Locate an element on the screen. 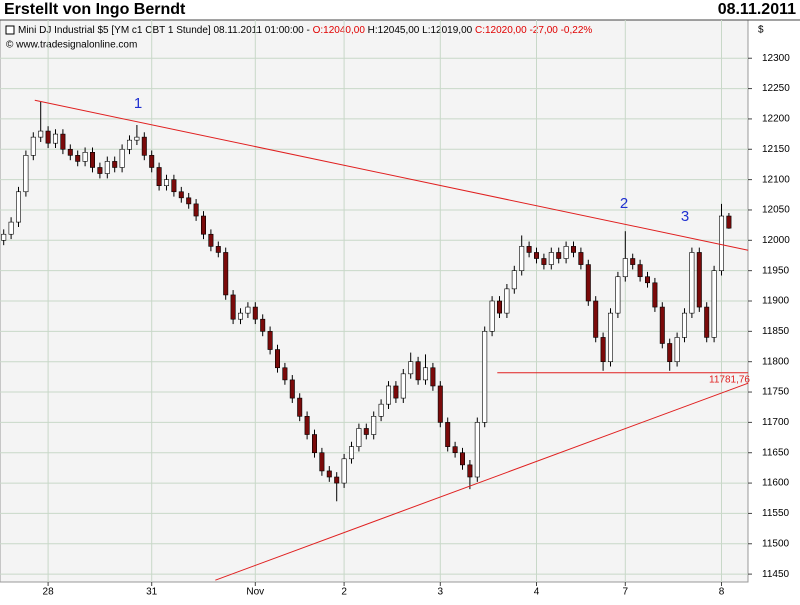 This screenshot has width=800, height=605. y-tick-label: 11500 is located at coordinates (776, 543).